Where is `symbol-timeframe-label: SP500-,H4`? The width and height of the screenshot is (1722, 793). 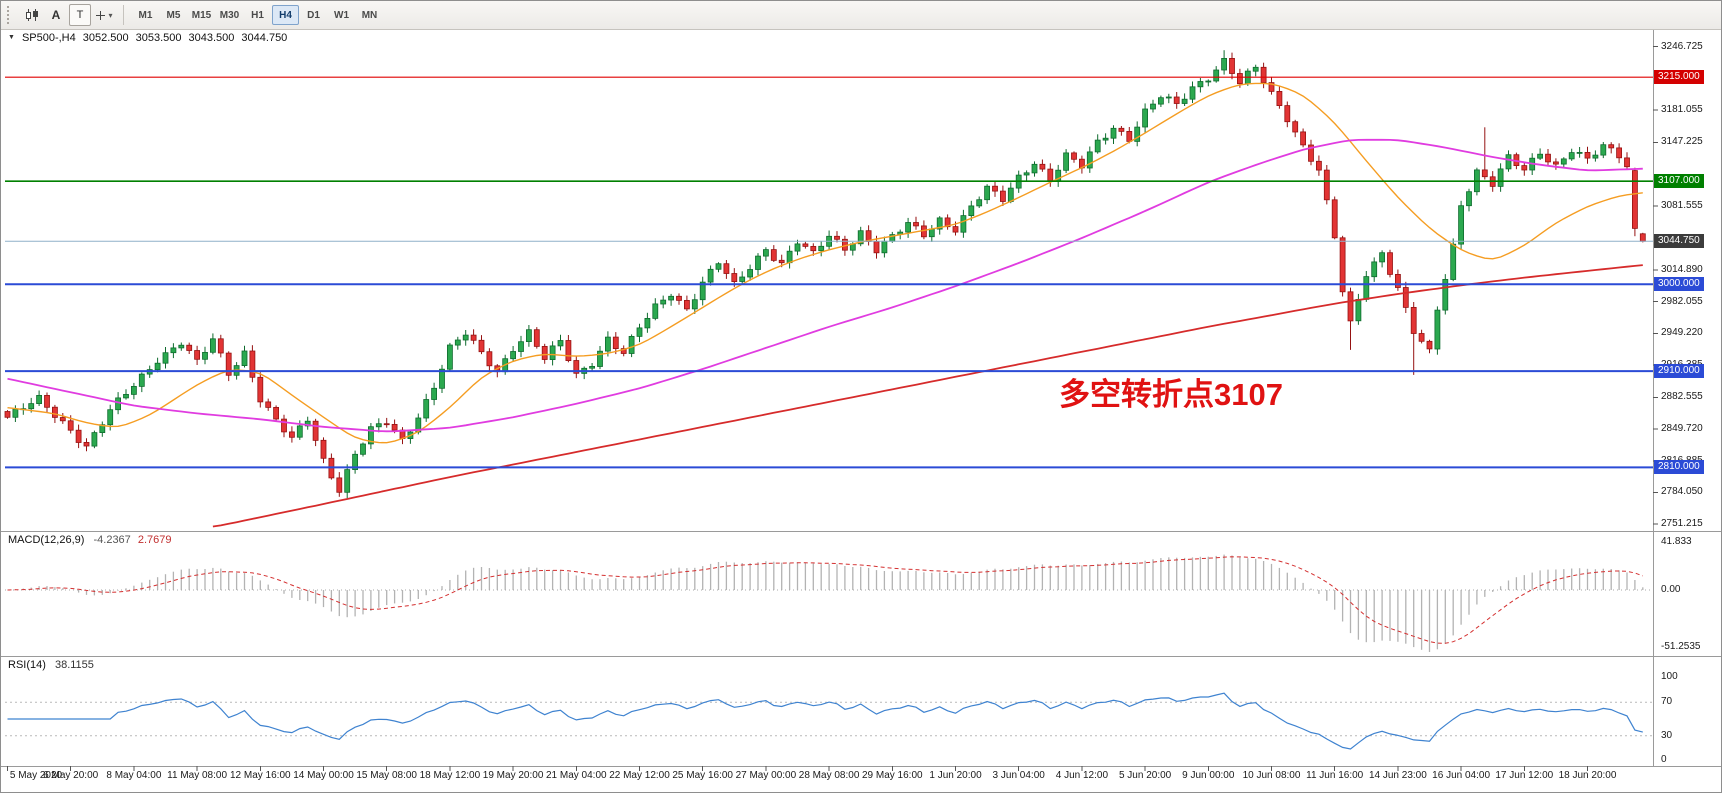 symbol-timeframe-label: SP500-,H4 is located at coordinates (48, 38).